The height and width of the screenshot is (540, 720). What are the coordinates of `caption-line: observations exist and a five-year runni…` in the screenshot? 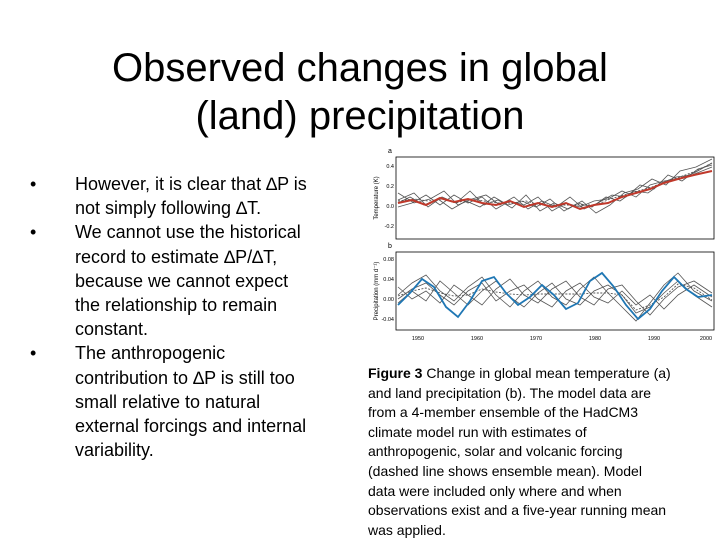 It's located at (517, 510).